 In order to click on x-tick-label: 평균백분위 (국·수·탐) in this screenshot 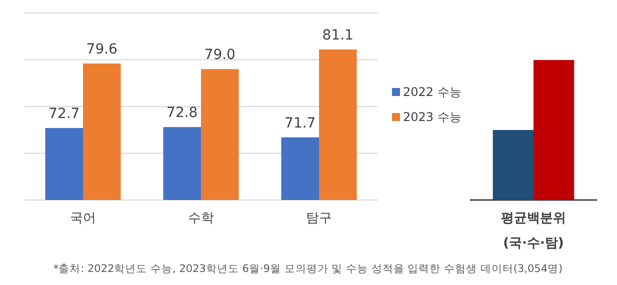, I will do `click(533, 231)`.